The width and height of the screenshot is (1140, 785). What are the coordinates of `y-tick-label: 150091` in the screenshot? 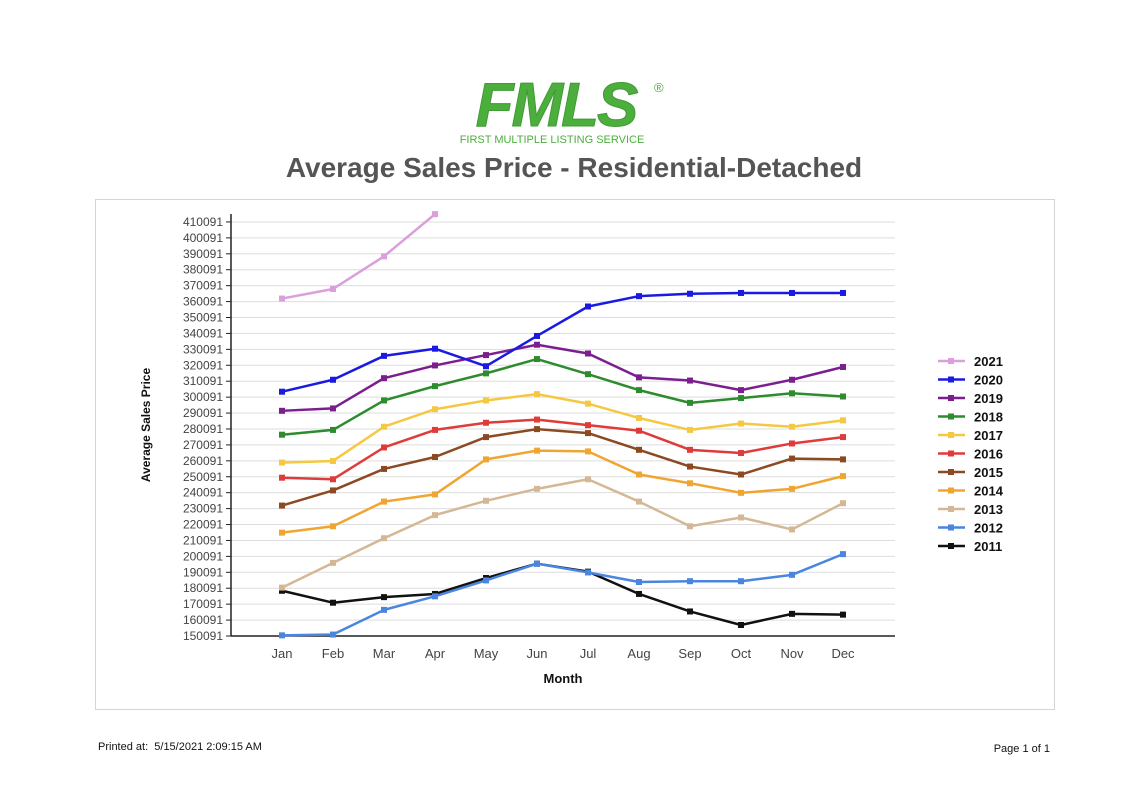 It's located at (203, 636).